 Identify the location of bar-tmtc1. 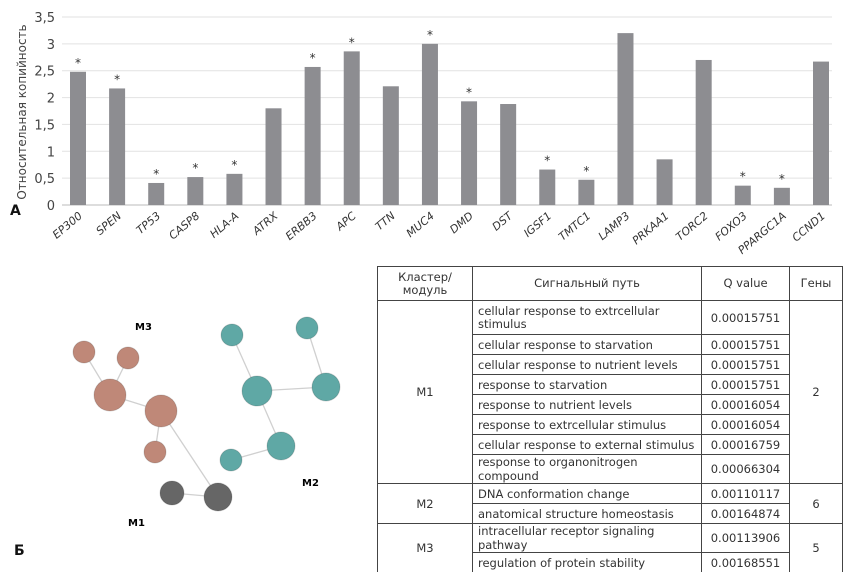
(586, 192).